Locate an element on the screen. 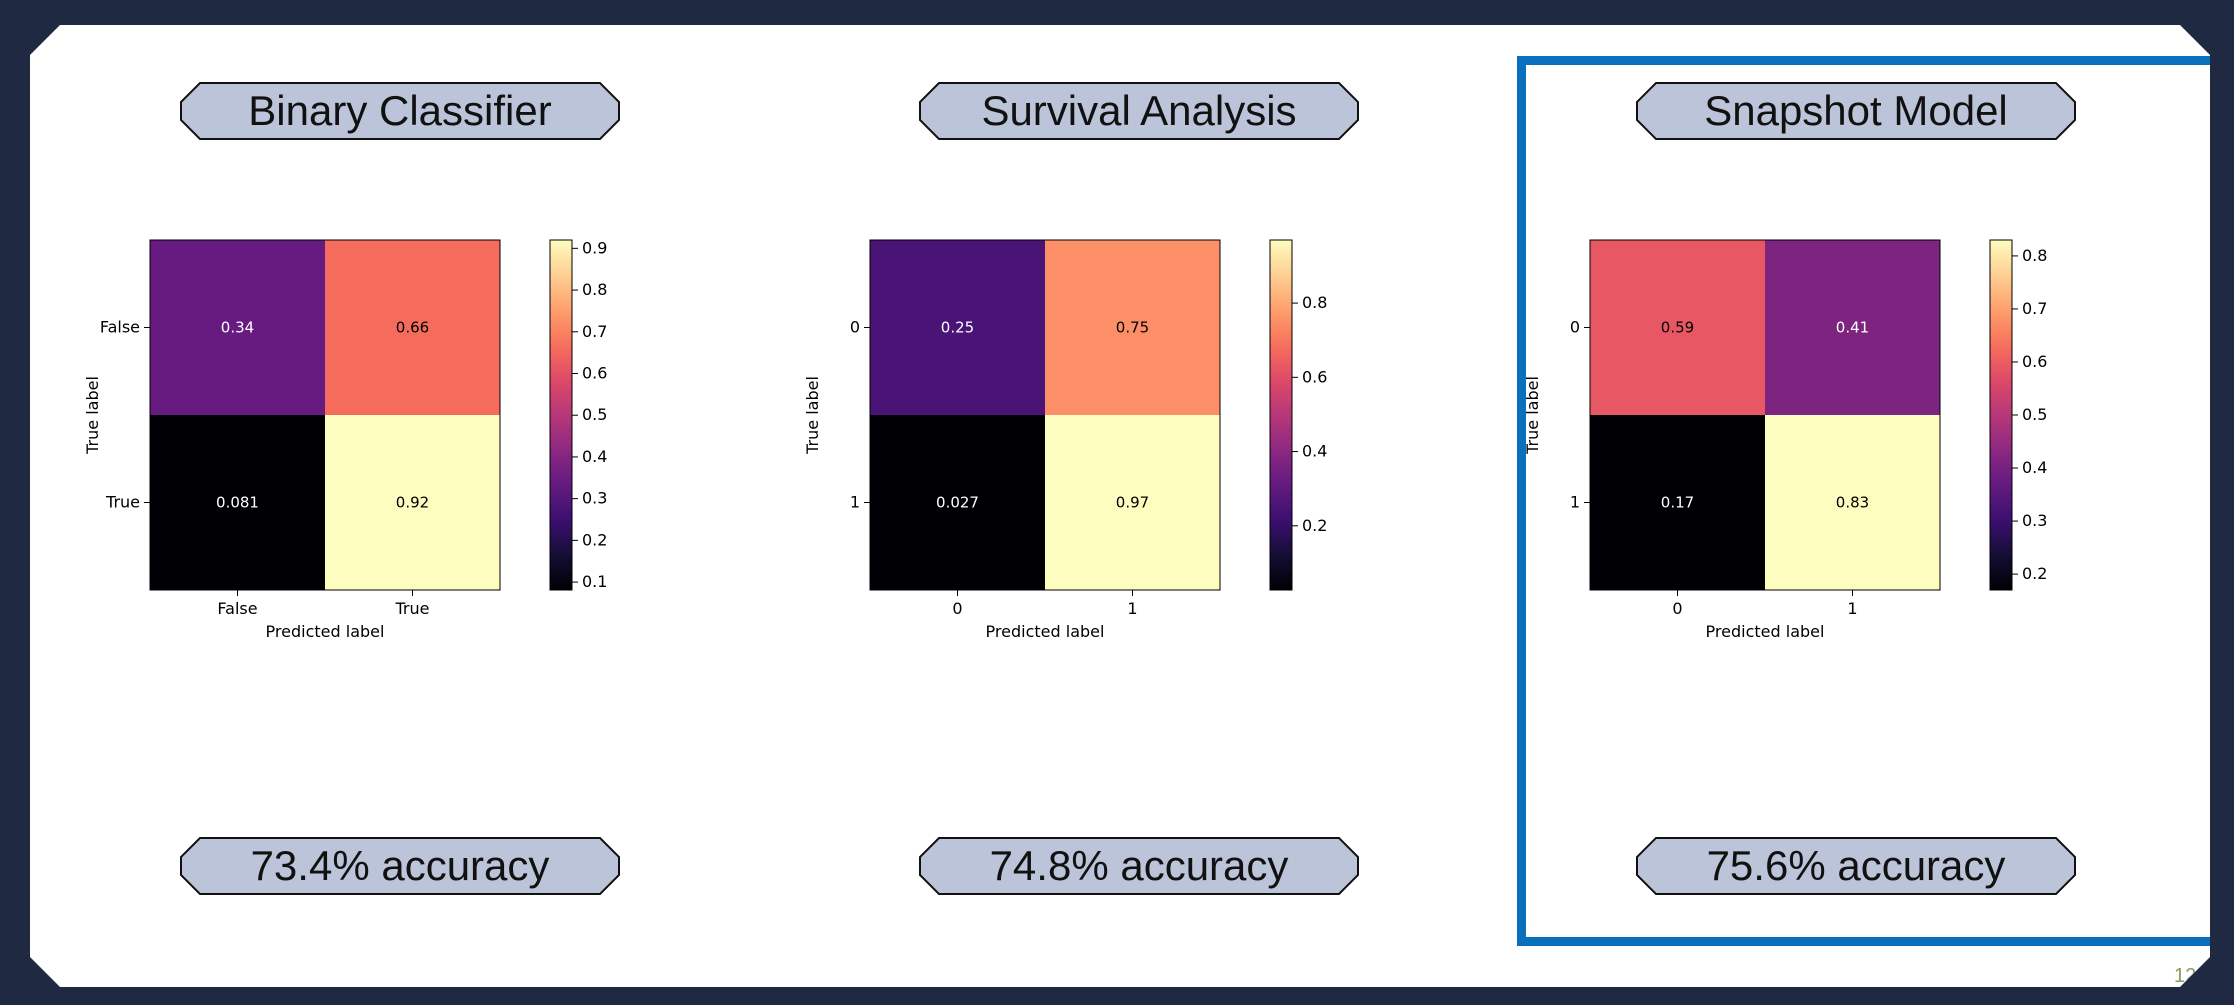  cell-value-label: 0.027 is located at coordinates (957, 503).